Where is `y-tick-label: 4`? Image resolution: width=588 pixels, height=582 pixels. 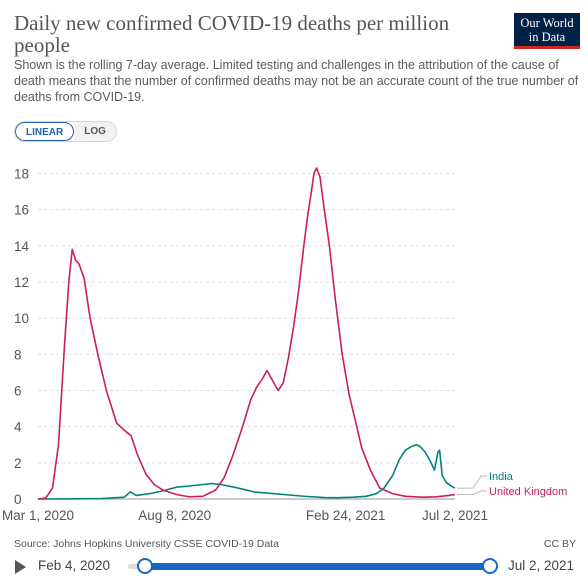
y-tick-label: 4 is located at coordinates (18, 427).